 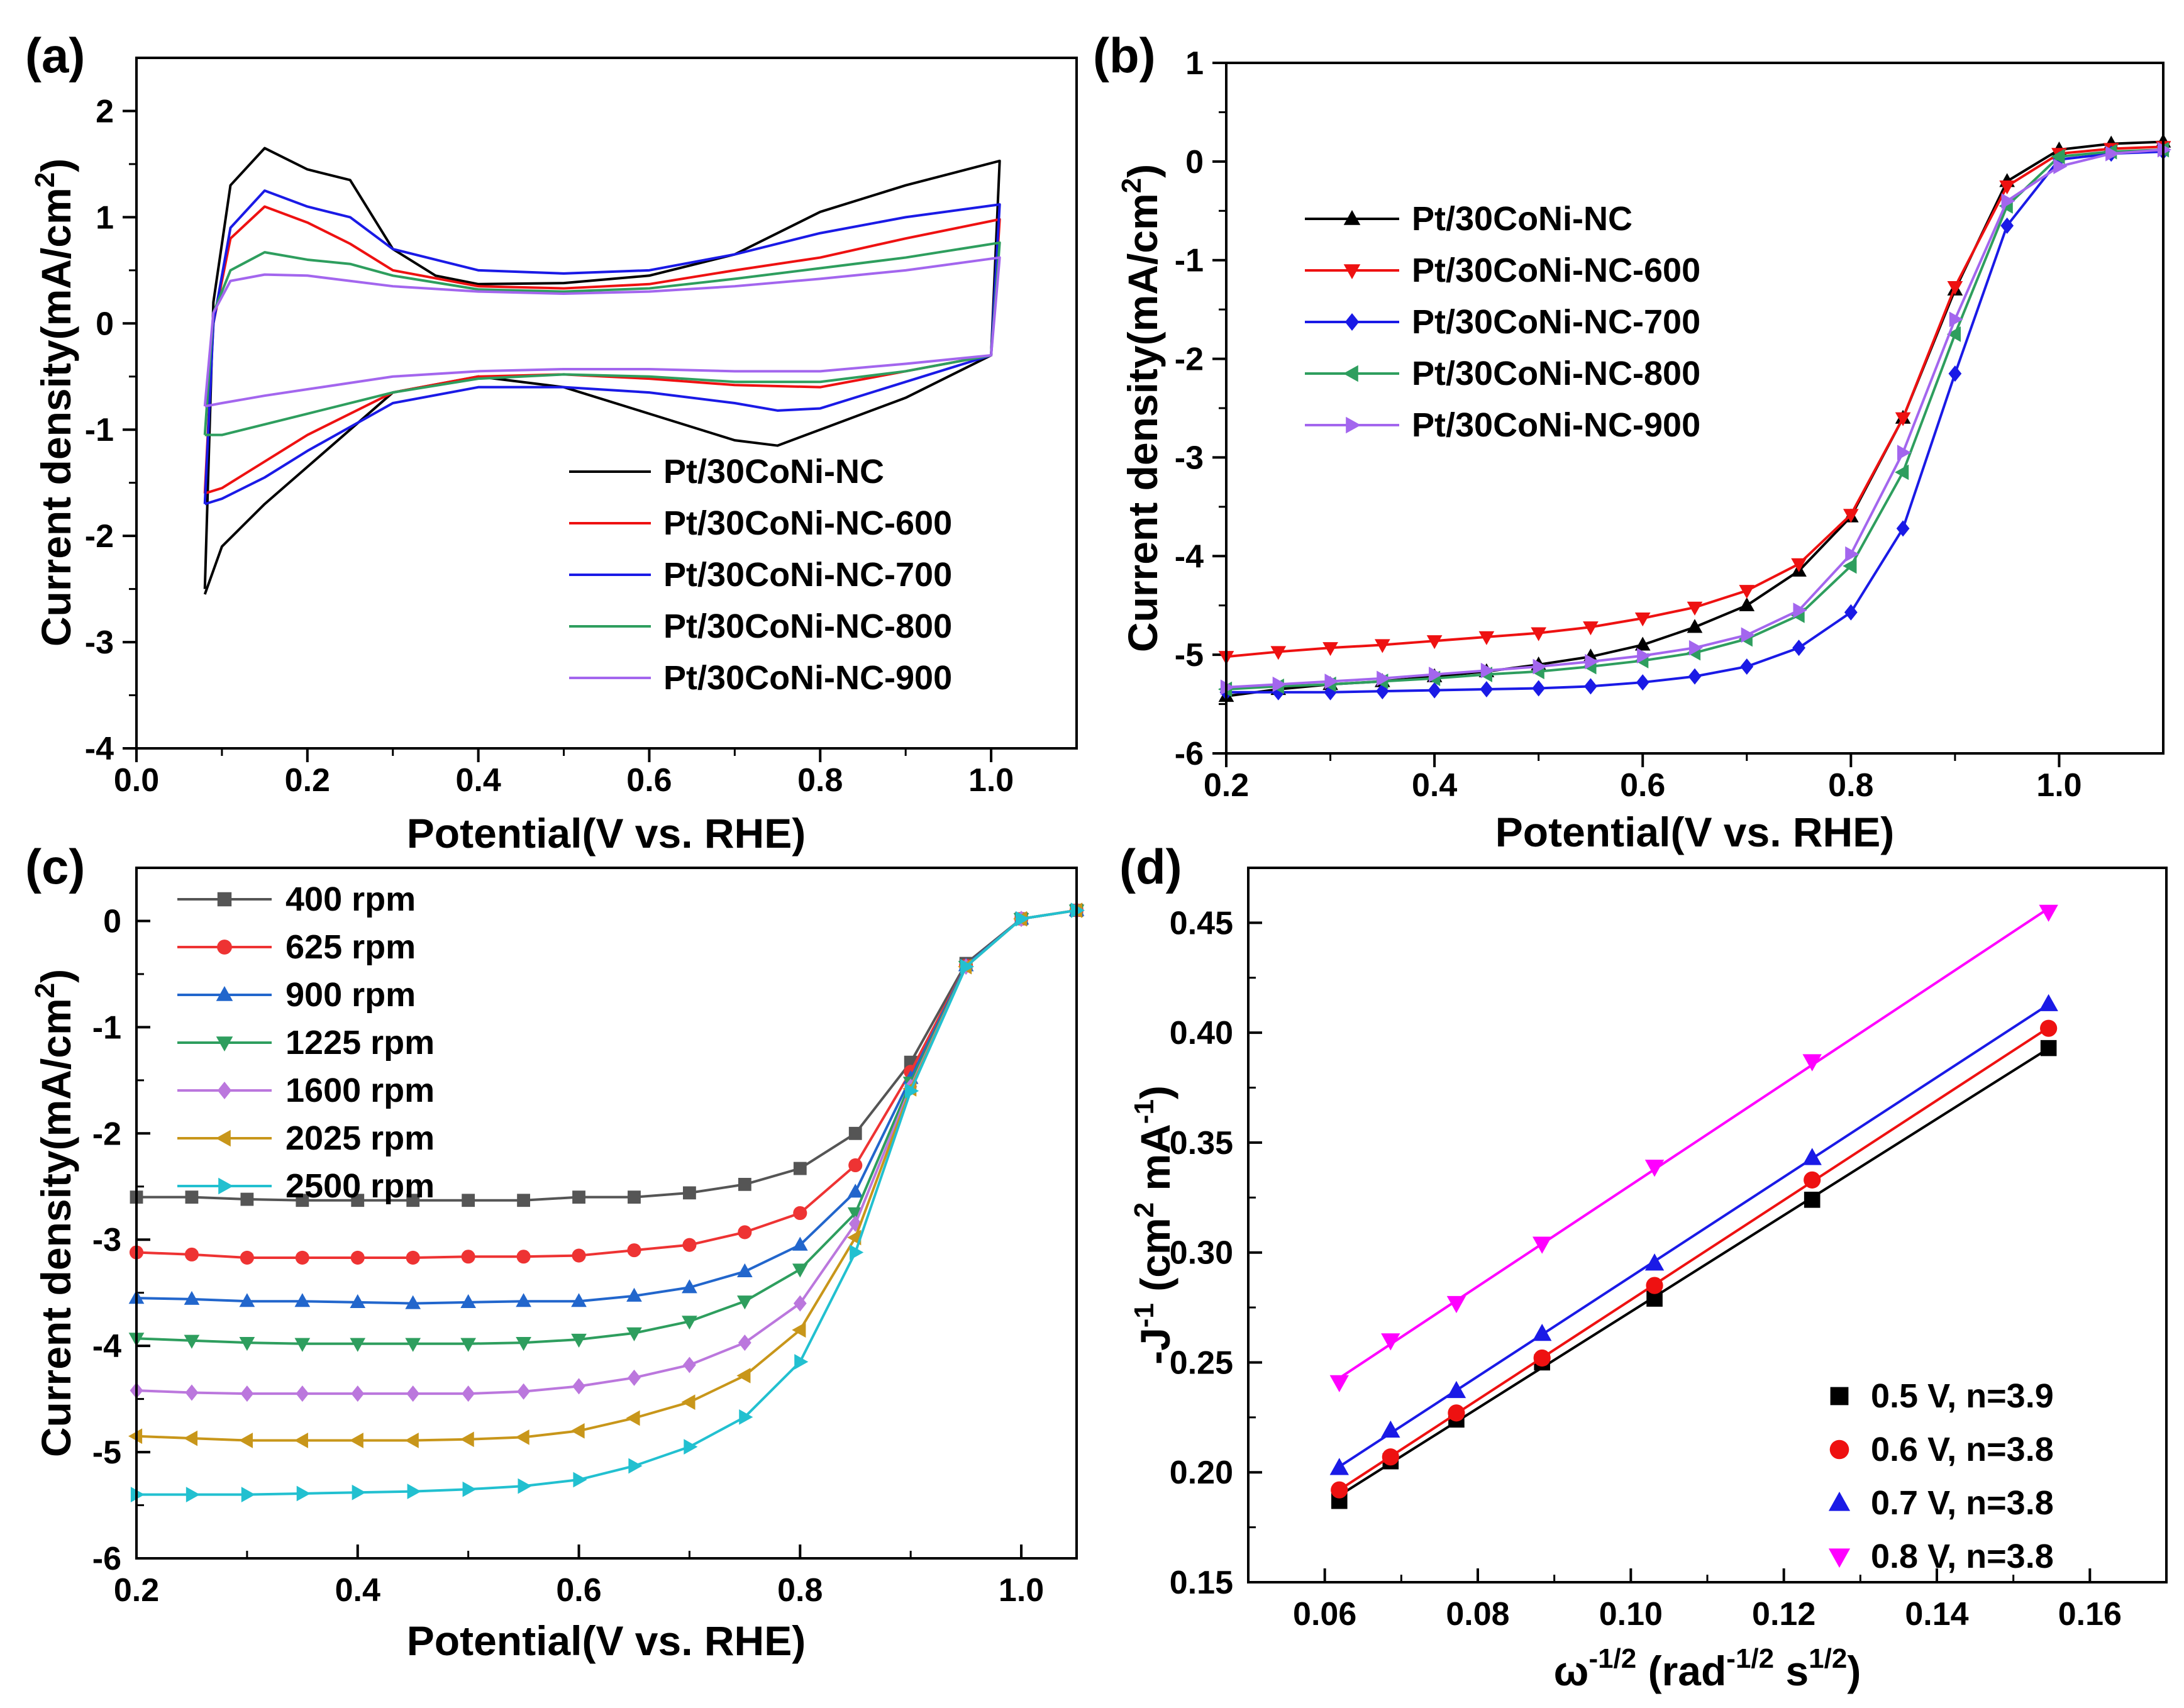 What do you see at coordinates (56, 416) in the screenshot?
I see `panel-a-y-title-main: Current density(mA/cm` at bounding box center [56, 416].